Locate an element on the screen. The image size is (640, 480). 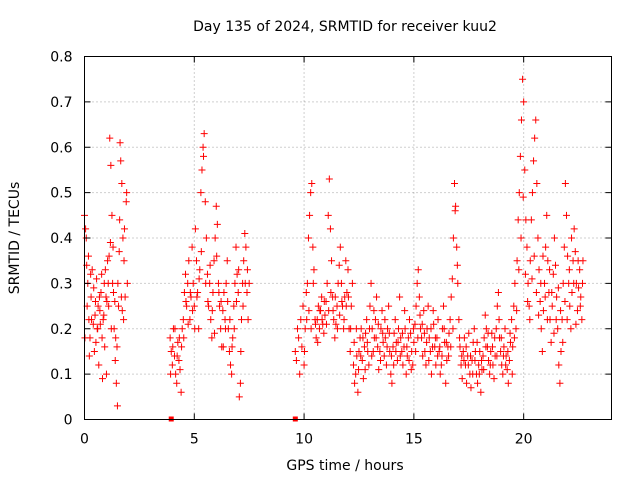
x-axis-label: GPS time / hours is located at coordinates (344, 466).